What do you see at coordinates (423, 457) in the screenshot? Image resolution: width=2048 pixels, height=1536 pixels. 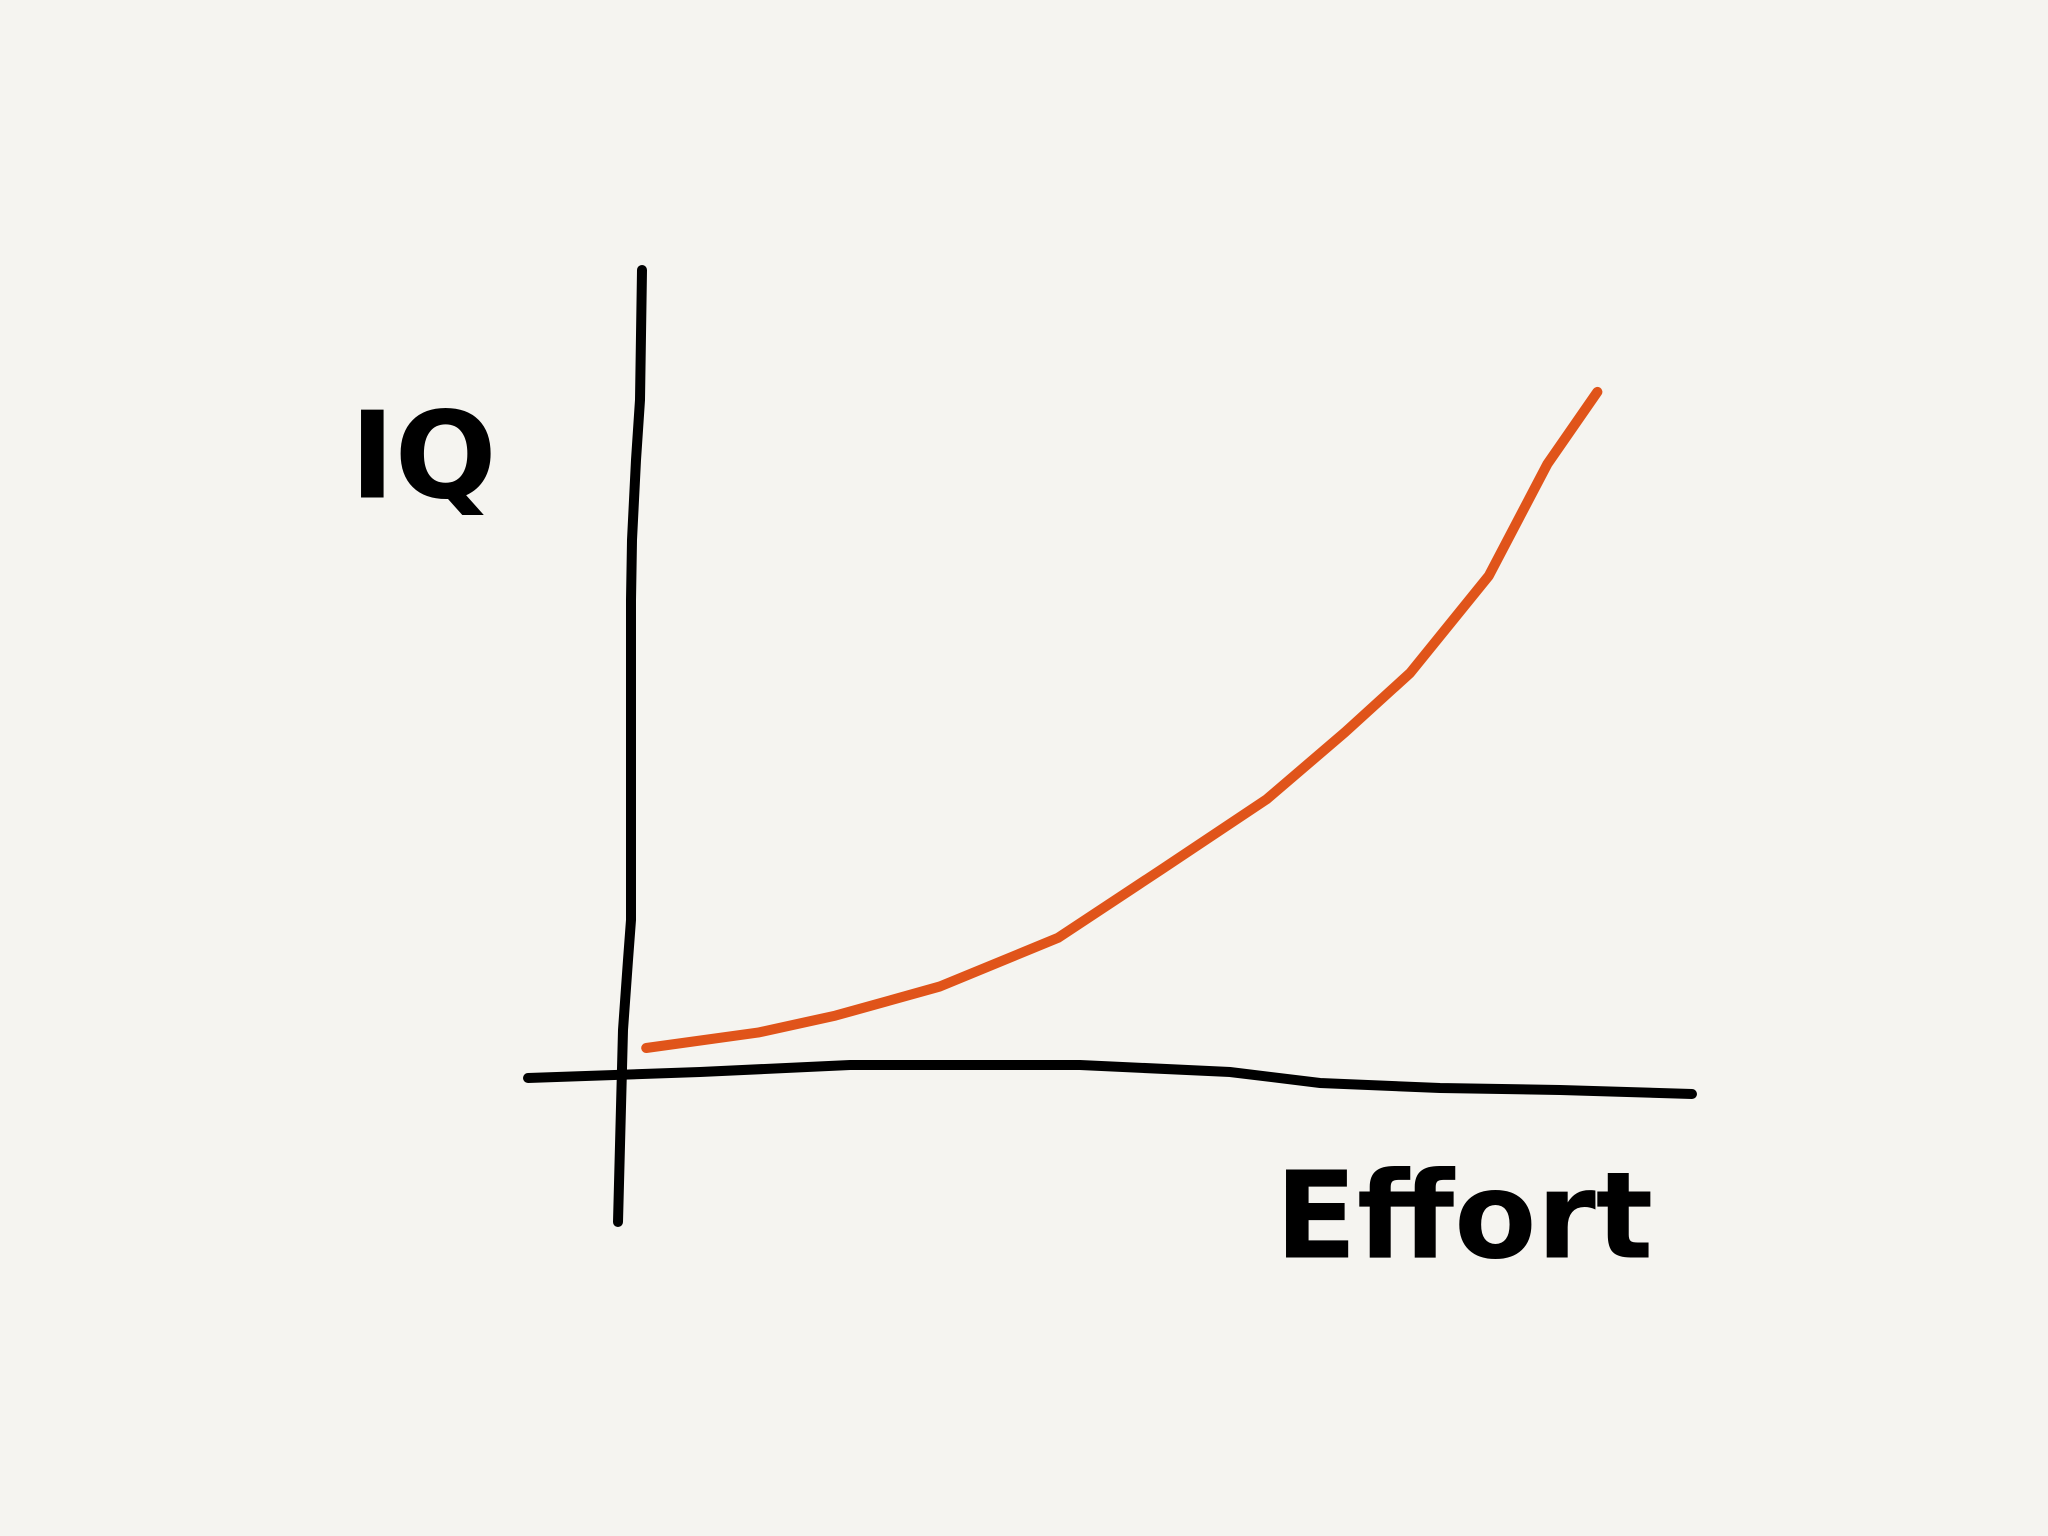 I see `y-axis-label: IQ` at bounding box center [423, 457].